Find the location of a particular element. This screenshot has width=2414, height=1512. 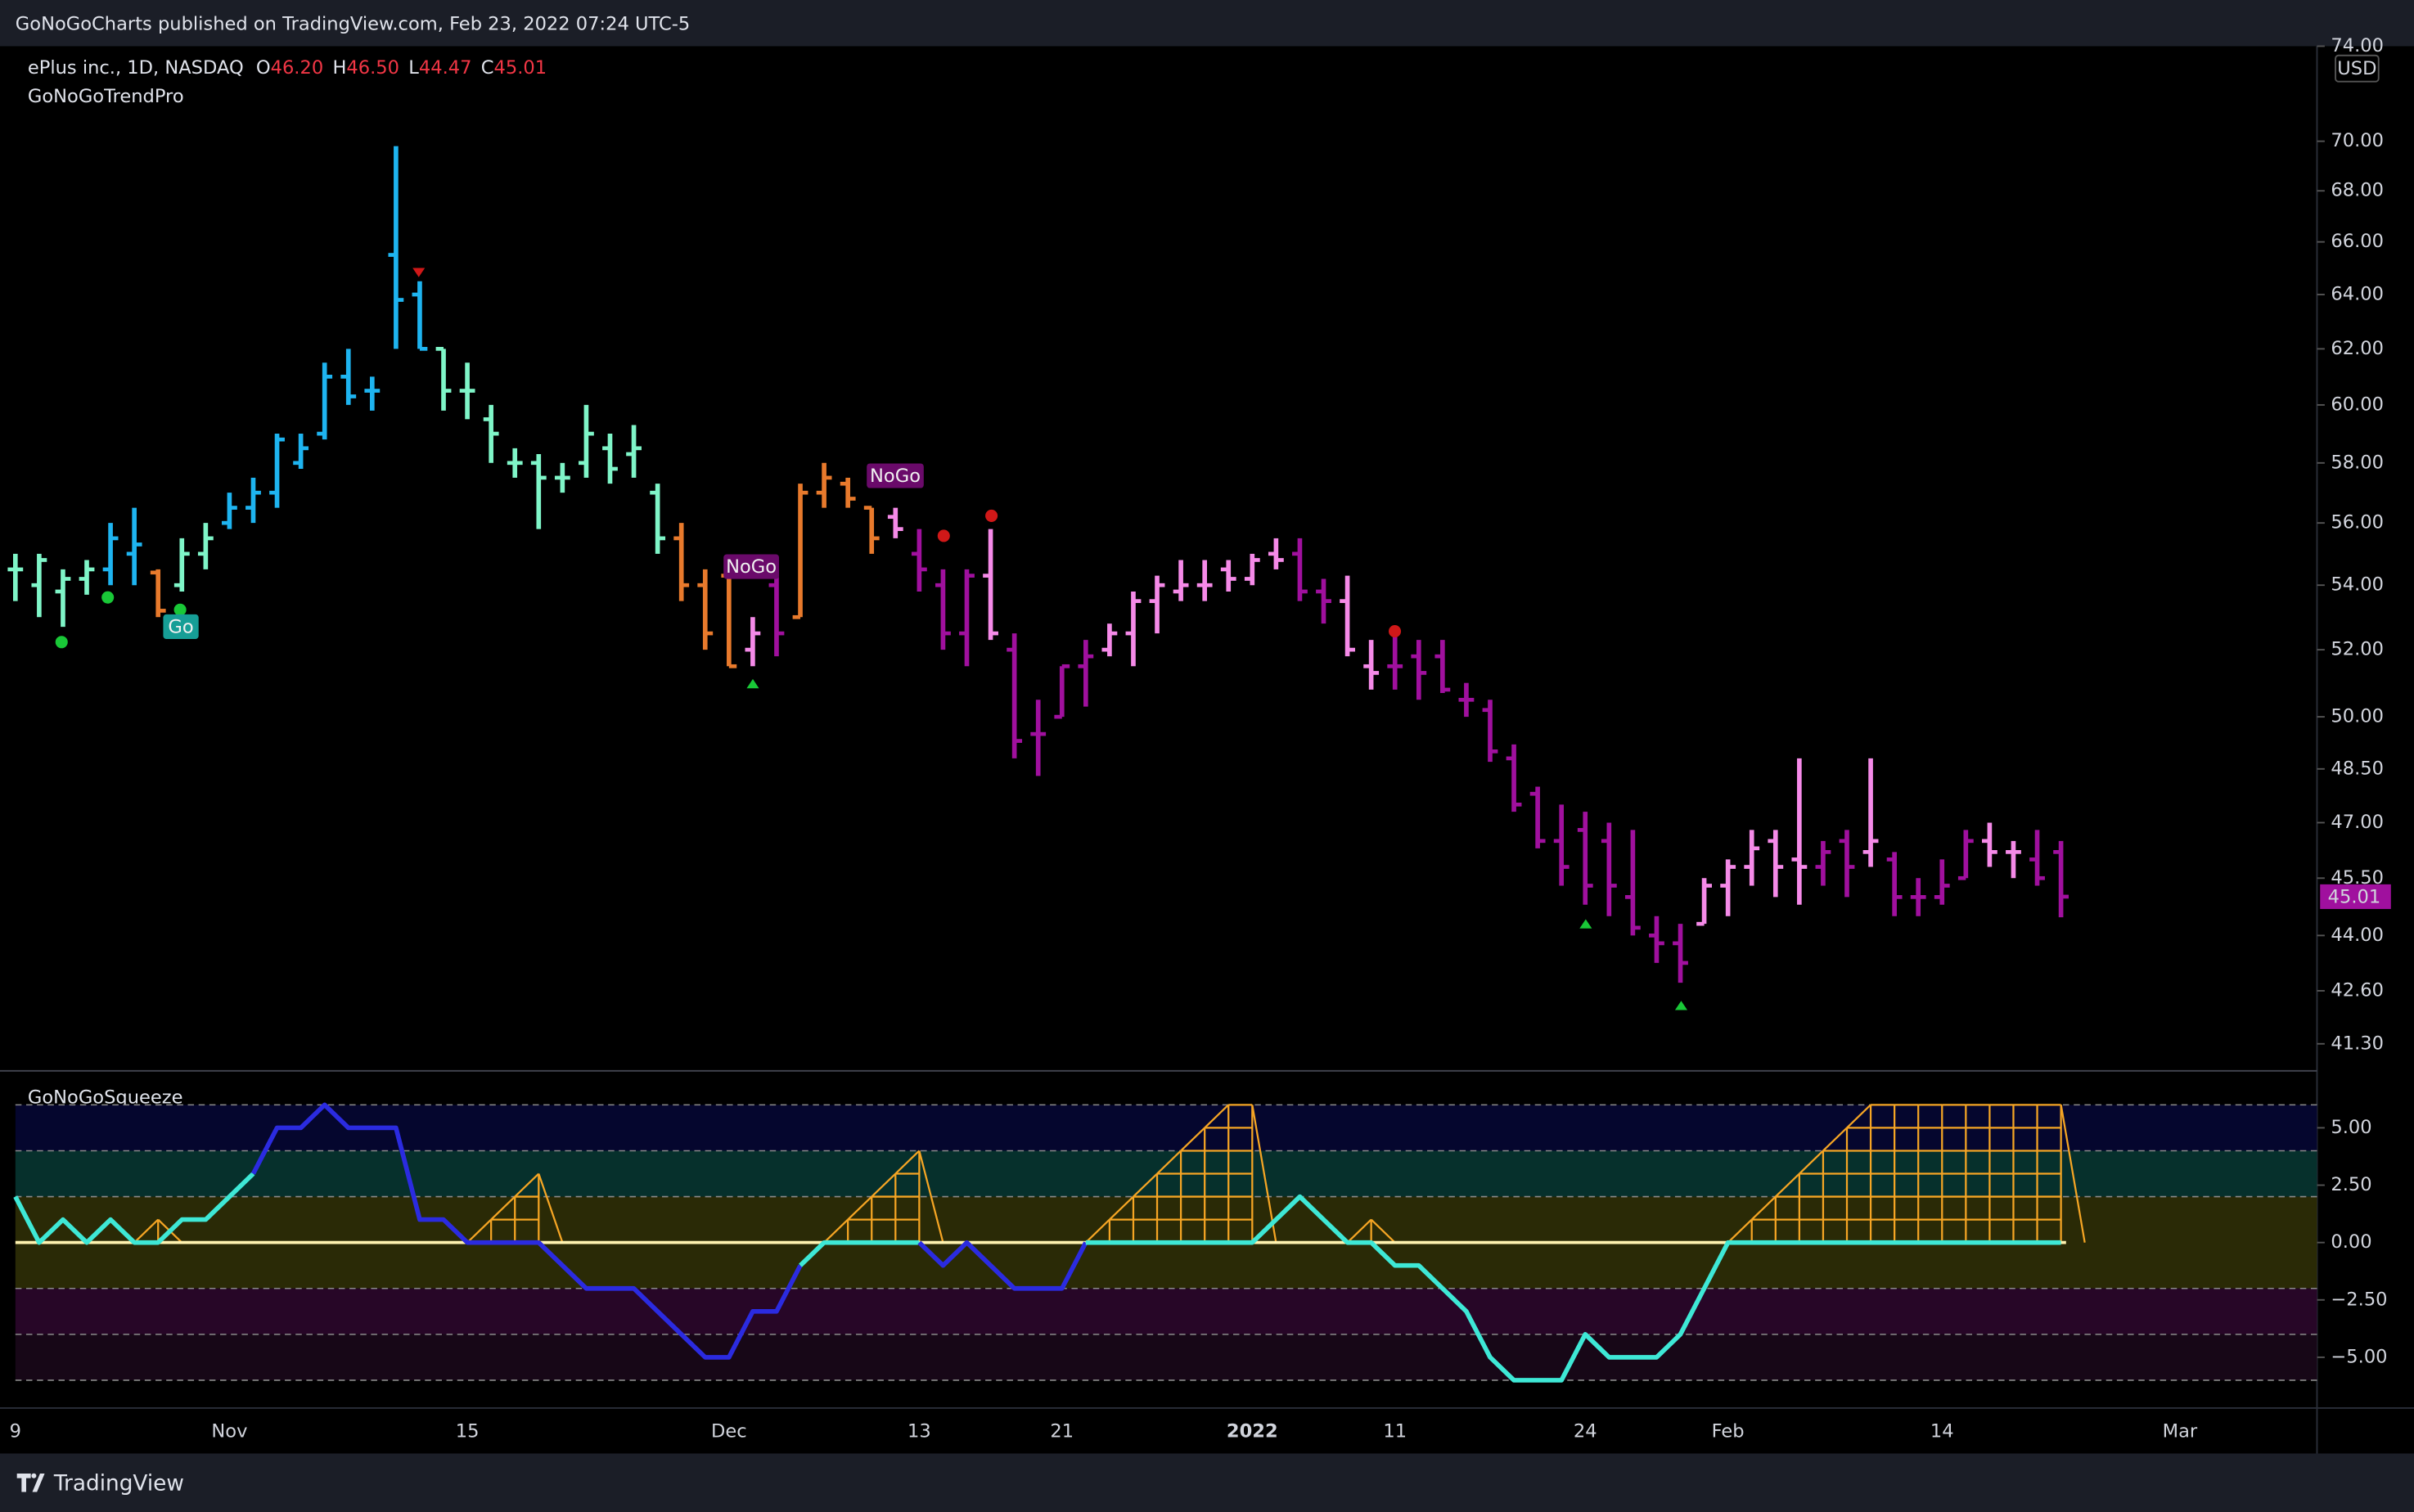

ohlc-value: 46.20 is located at coordinates (297, 67).